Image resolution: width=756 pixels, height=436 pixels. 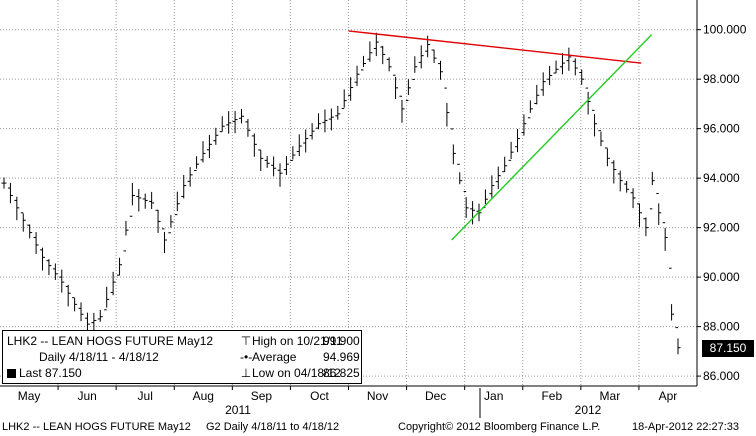 I want to click on average-marker-icon: -•-, so click(x=246, y=357).